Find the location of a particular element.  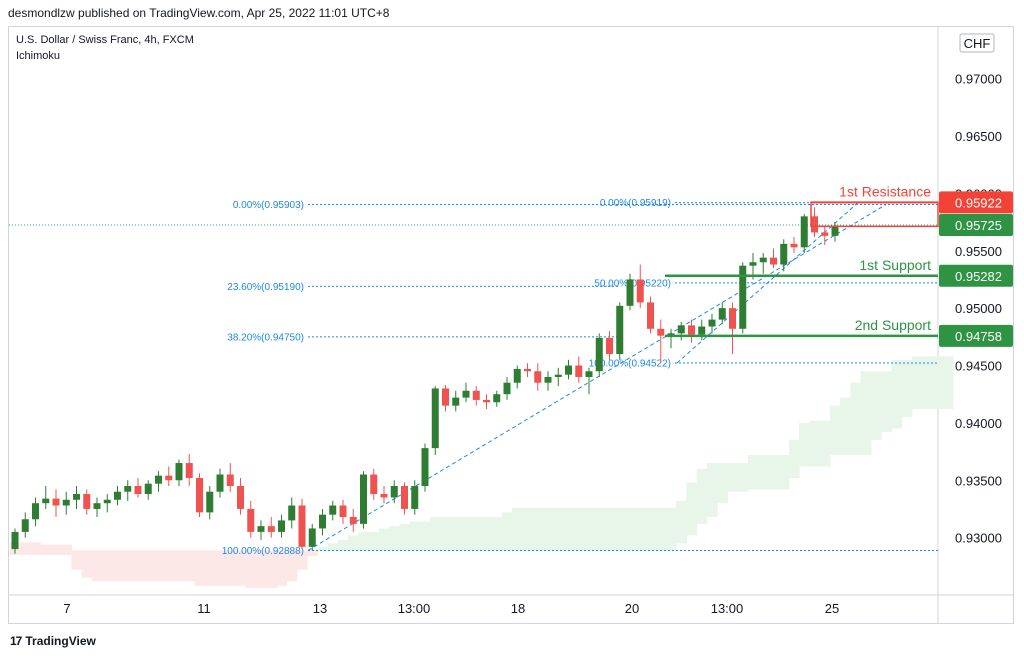

currency-label: CHF is located at coordinates (977, 43).